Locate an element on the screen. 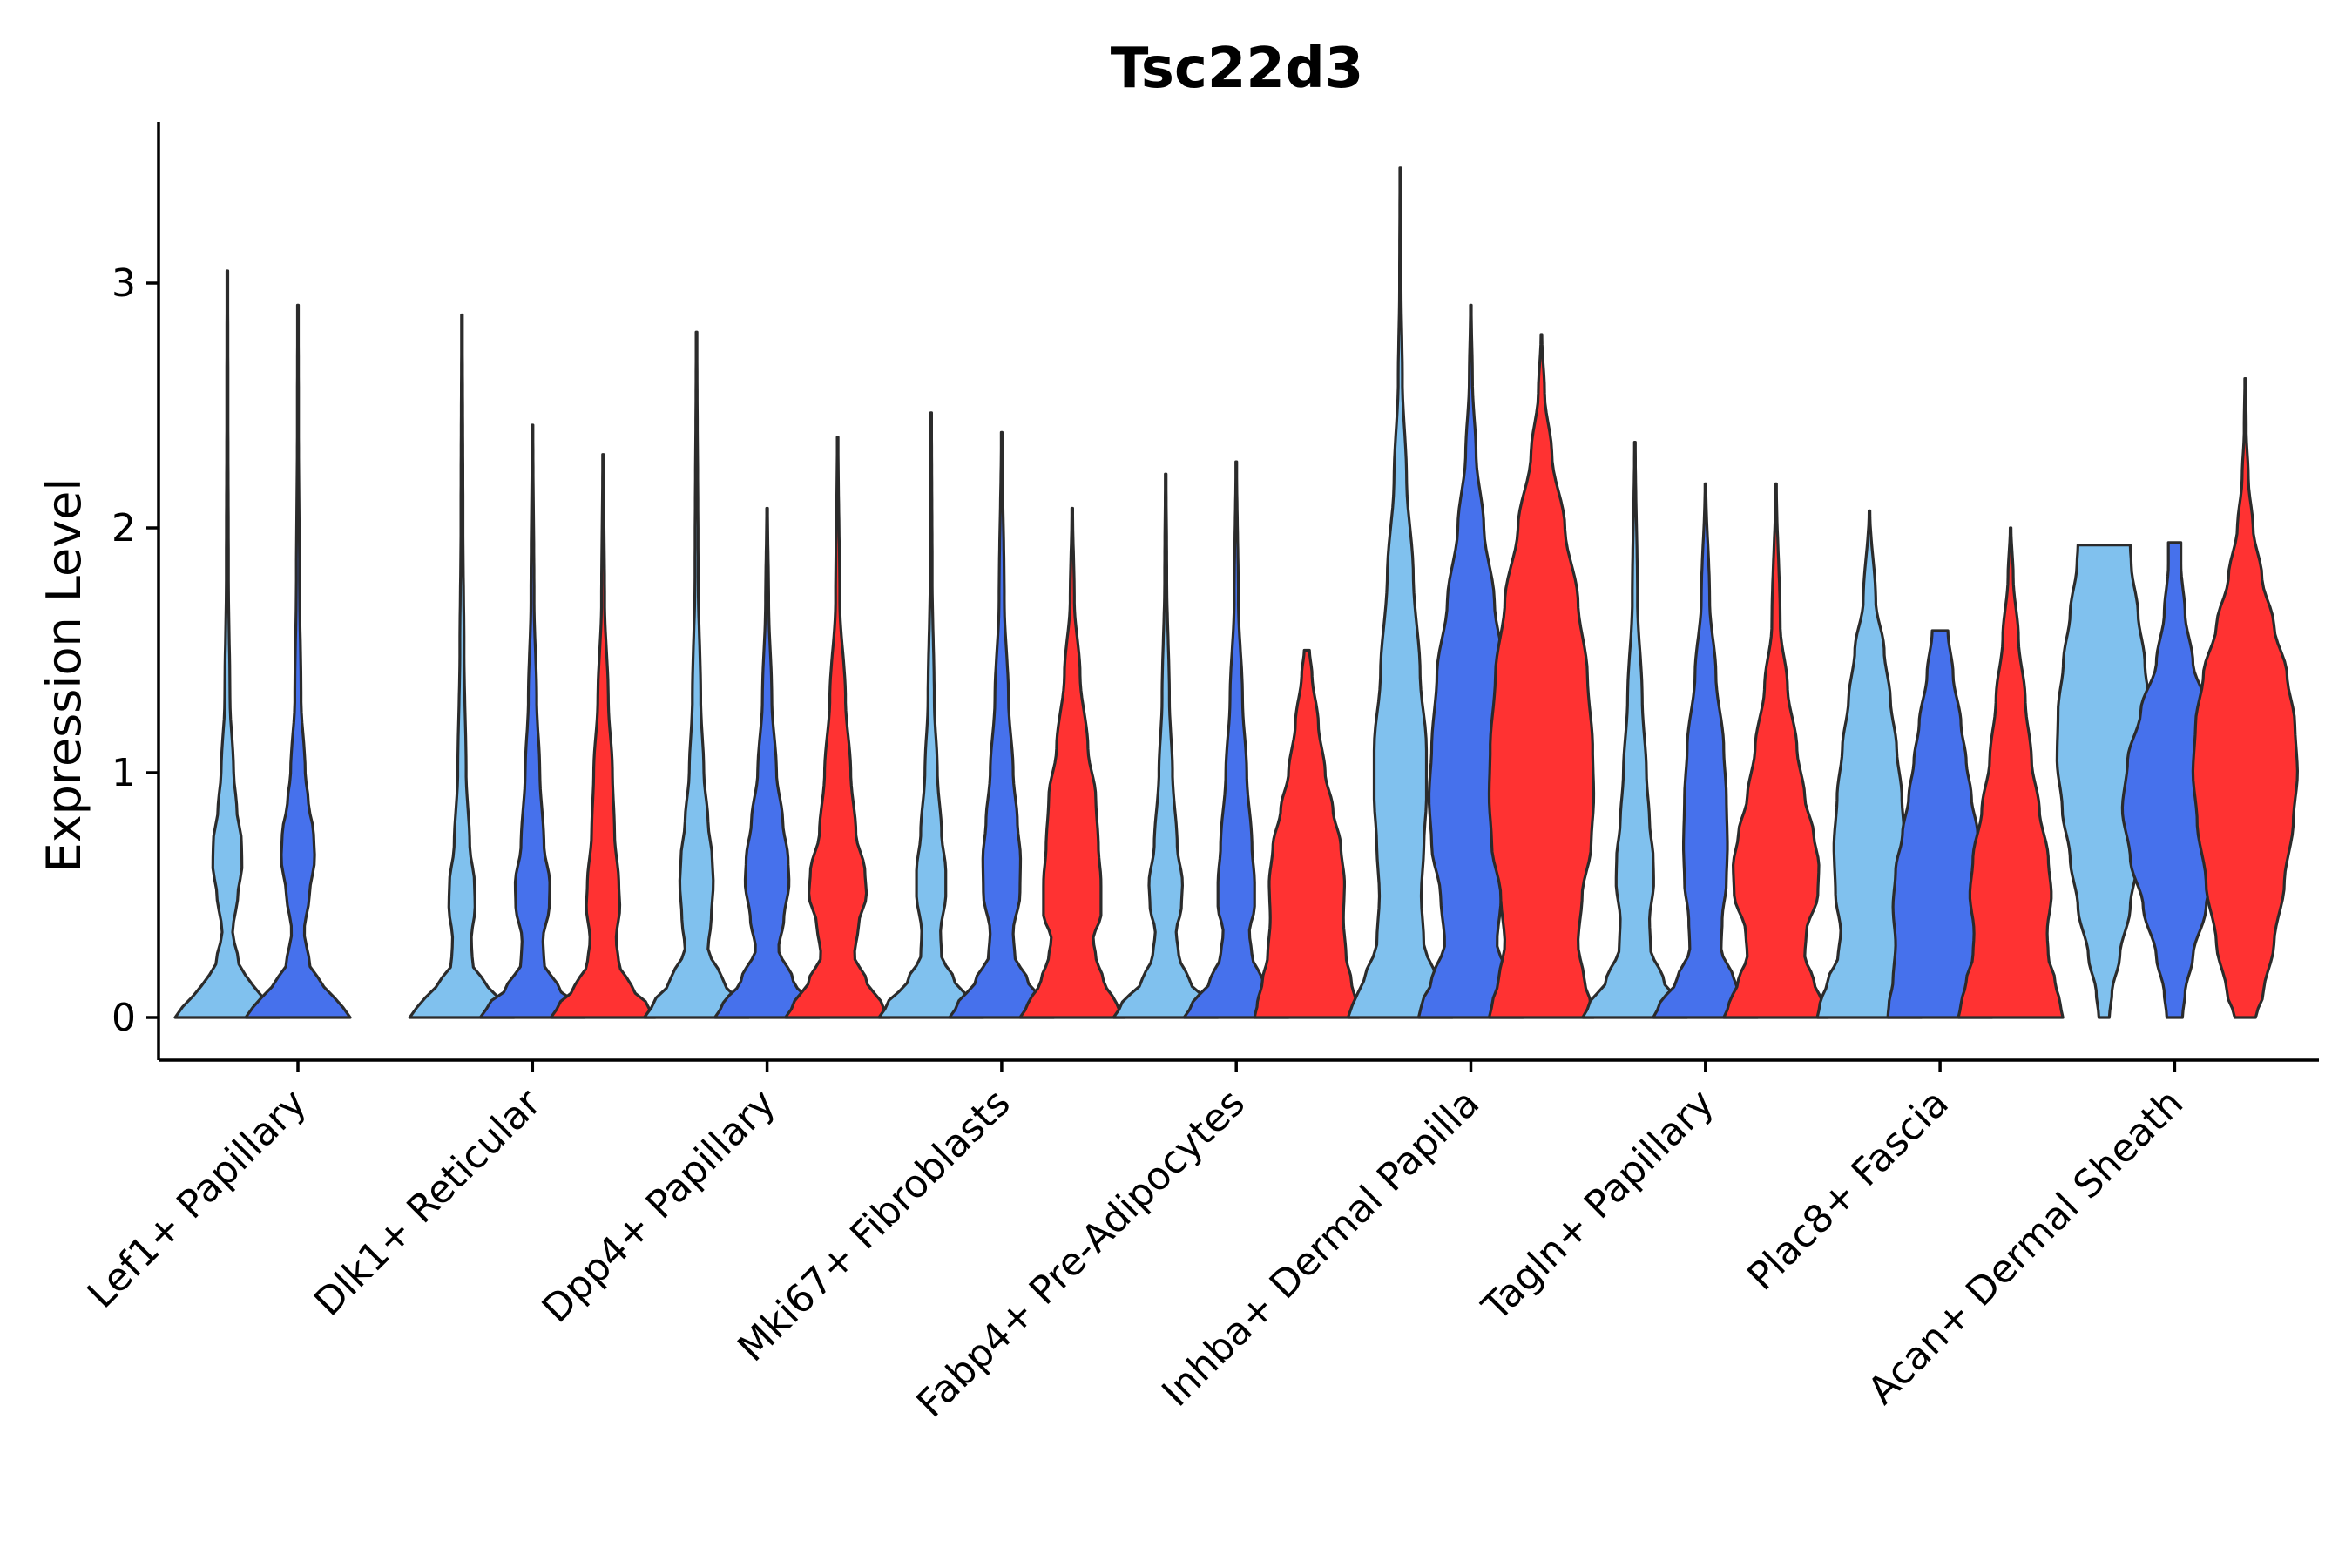 This screenshot has height=1568, width=2352. x-tick-label: Lef1+ Papillary is located at coordinates (197, 1199).